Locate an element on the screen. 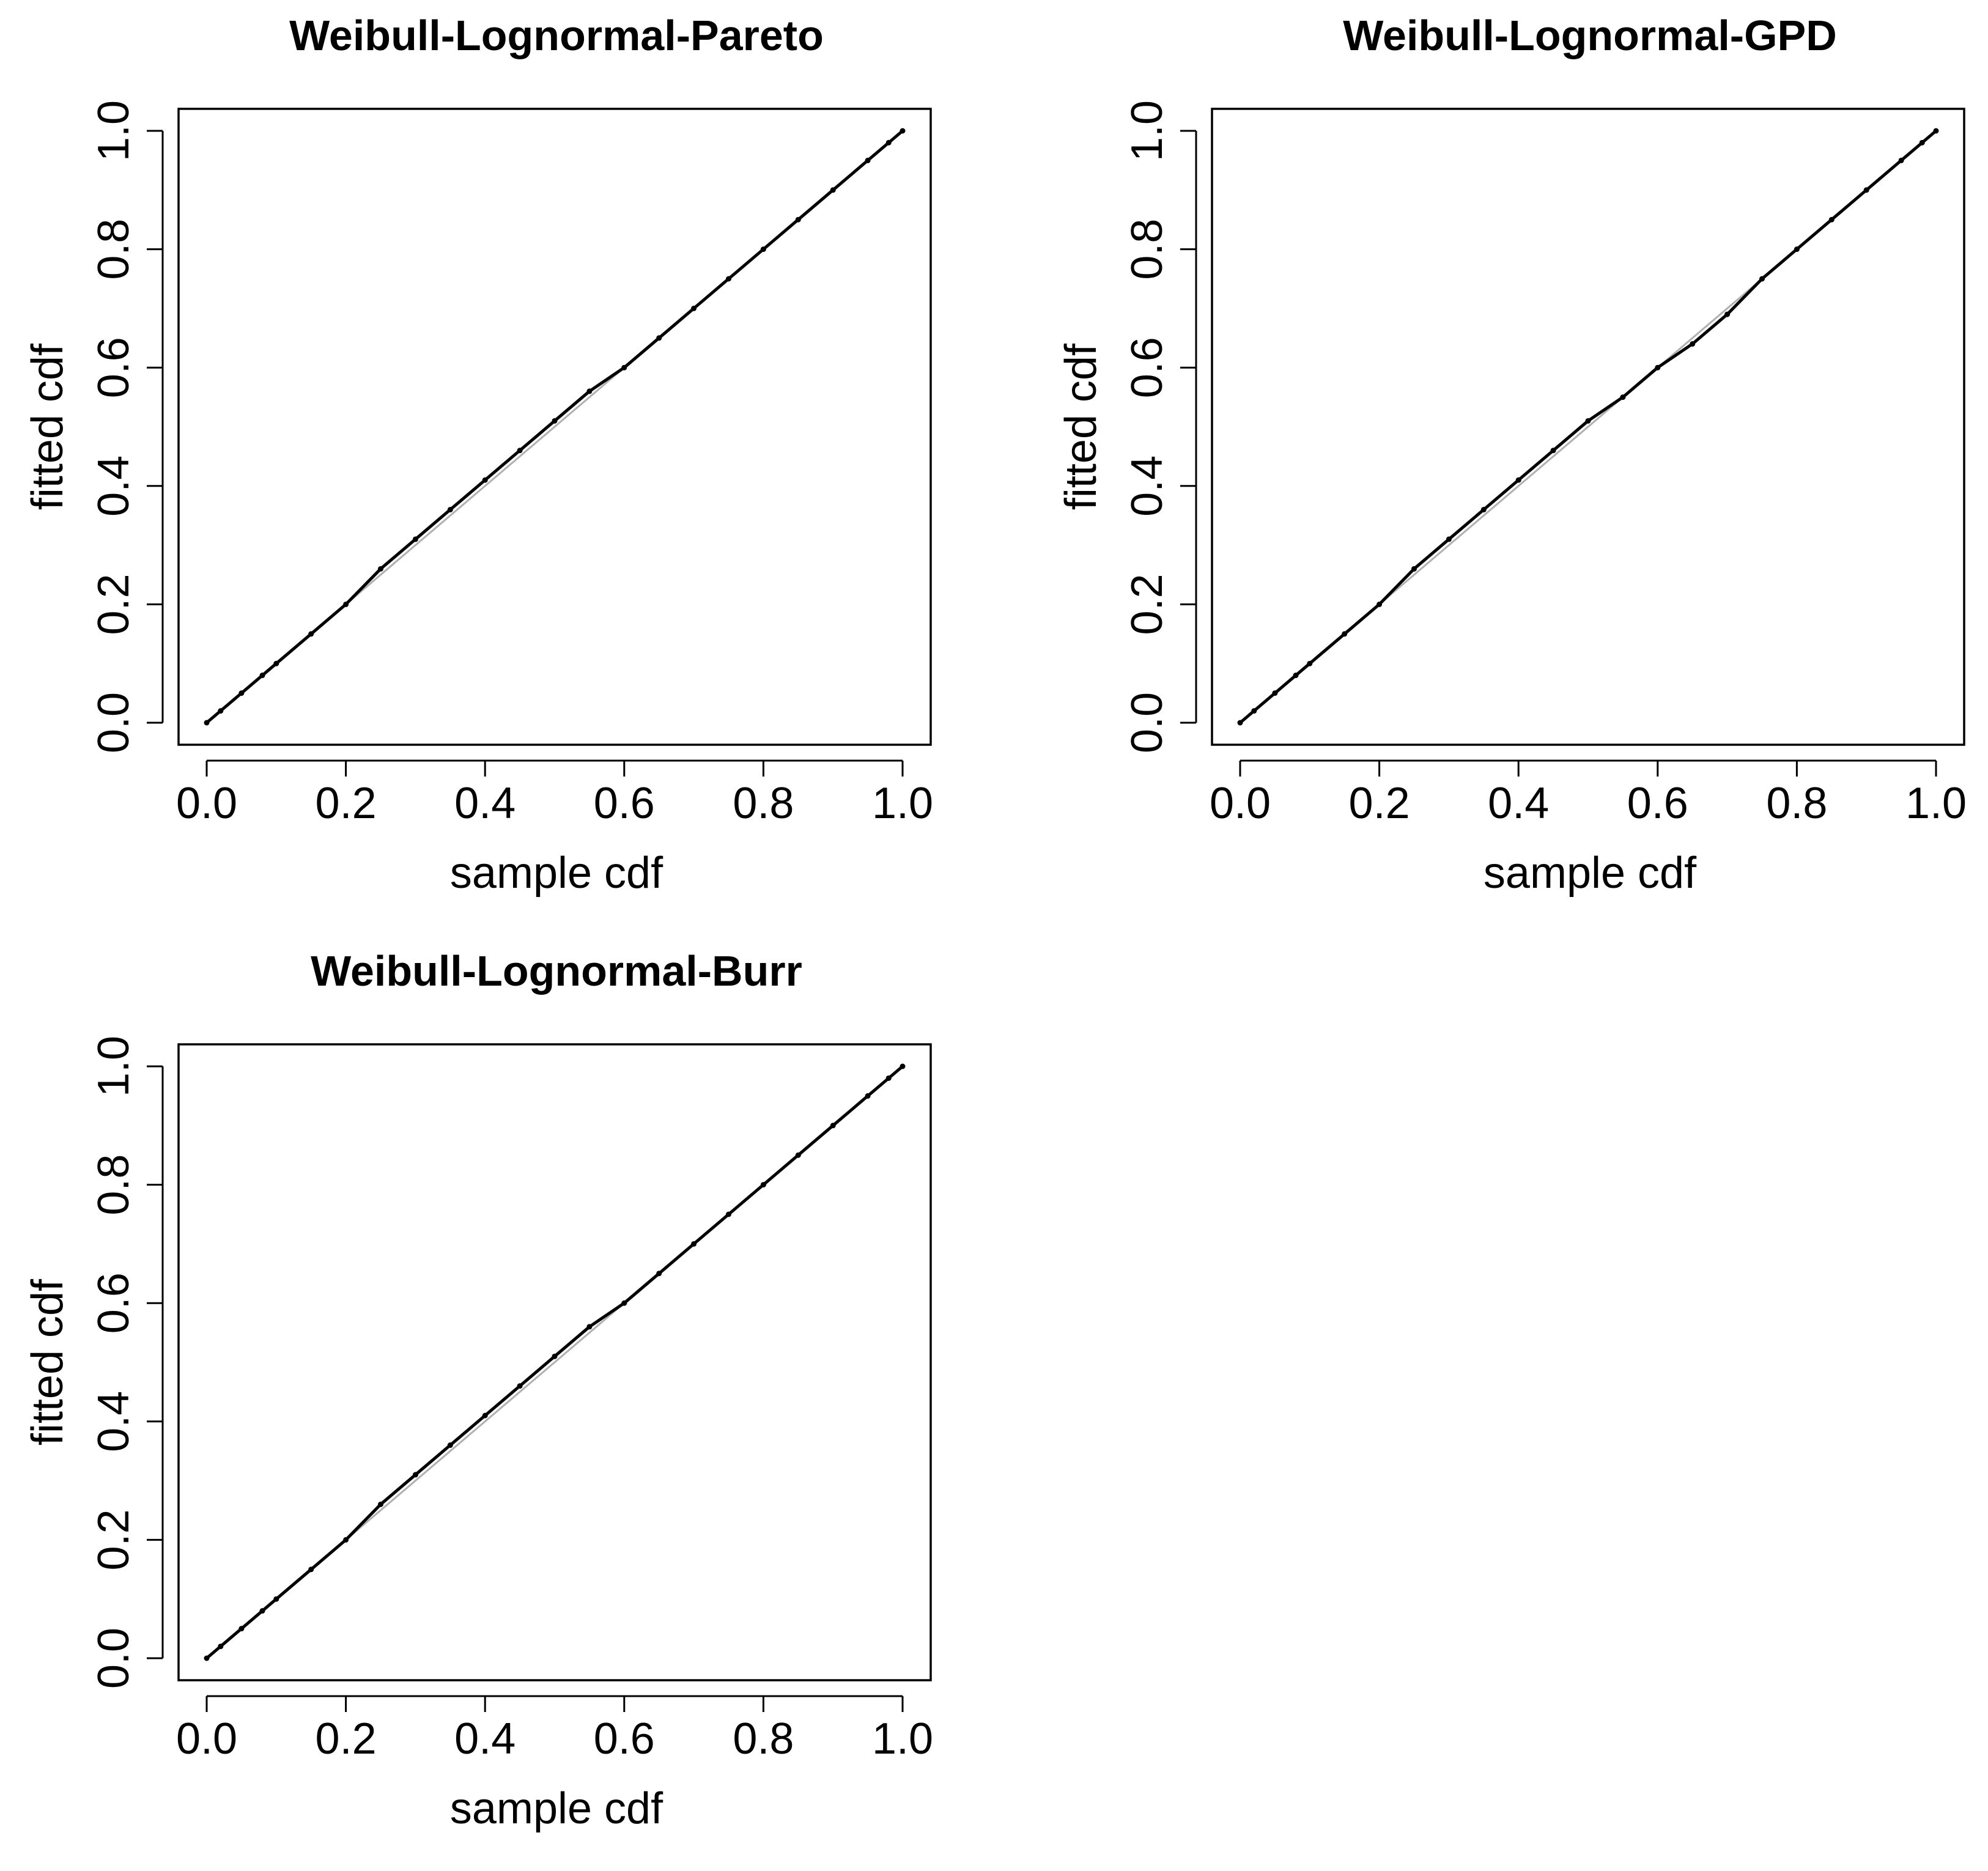  chart-title: Weibull-Lognormal-Pareto is located at coordinates (556, 35).